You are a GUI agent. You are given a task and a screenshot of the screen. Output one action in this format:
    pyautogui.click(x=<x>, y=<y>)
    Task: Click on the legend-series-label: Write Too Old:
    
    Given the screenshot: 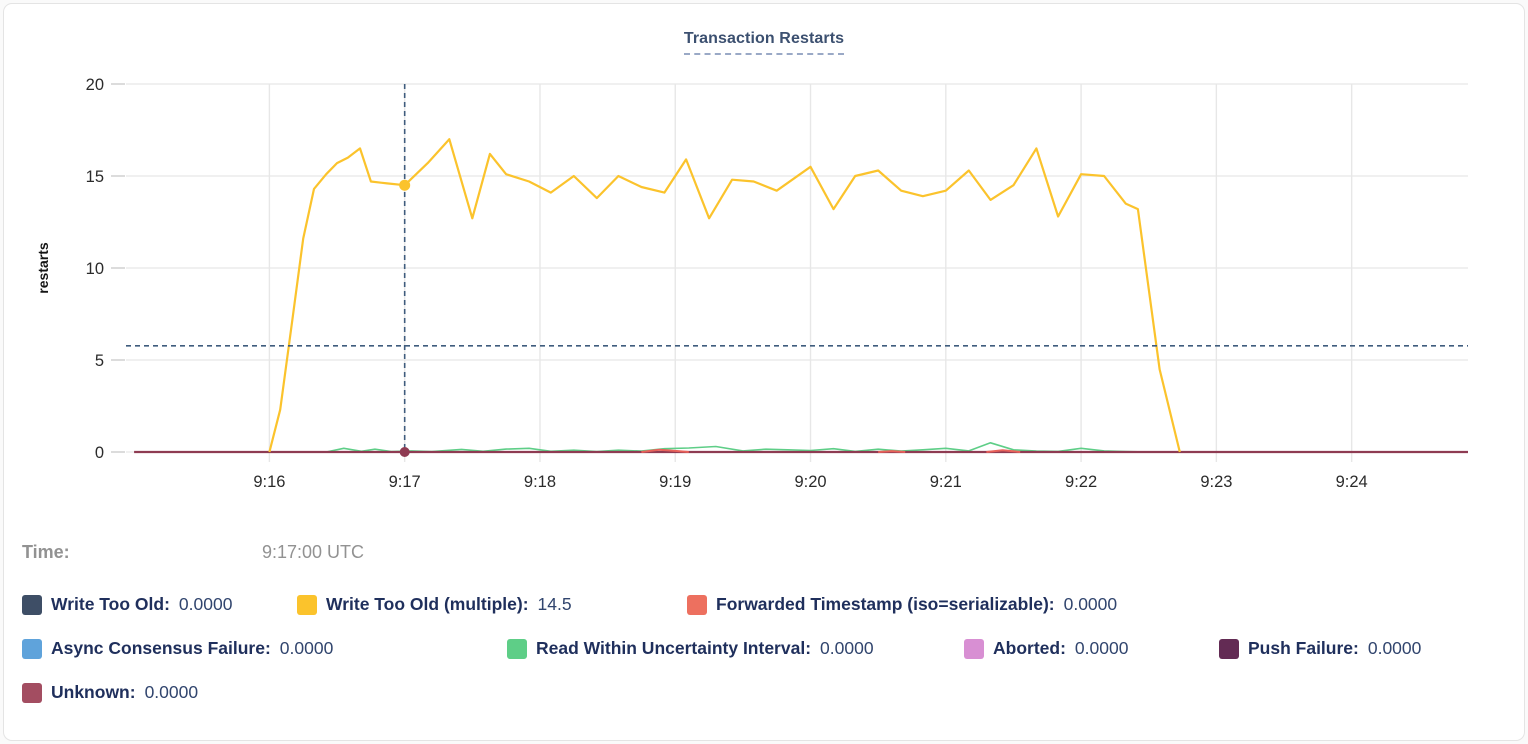 What is the action you would take?
    pyautogui.click(x=110, y=604)
    